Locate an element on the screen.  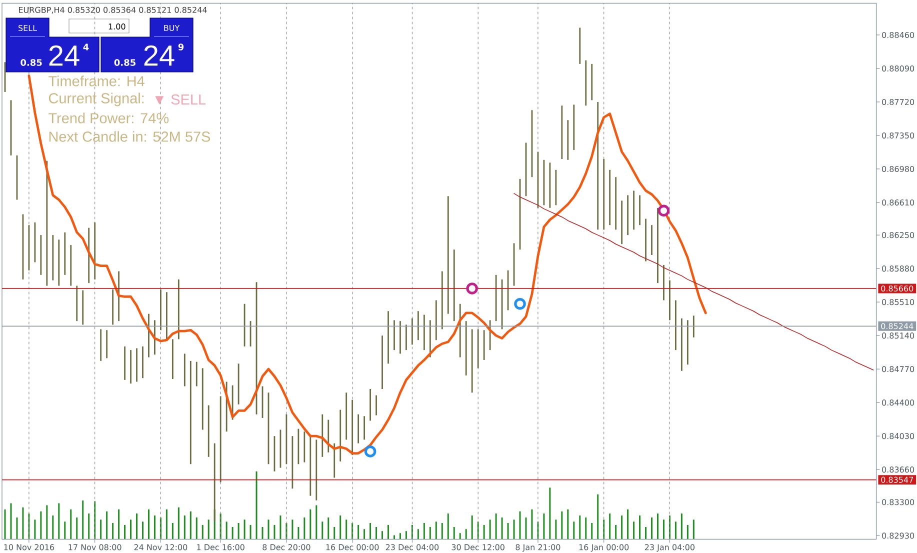
x-tick-label: 16 Jan 00:00 is located at coordinates (604, 548).